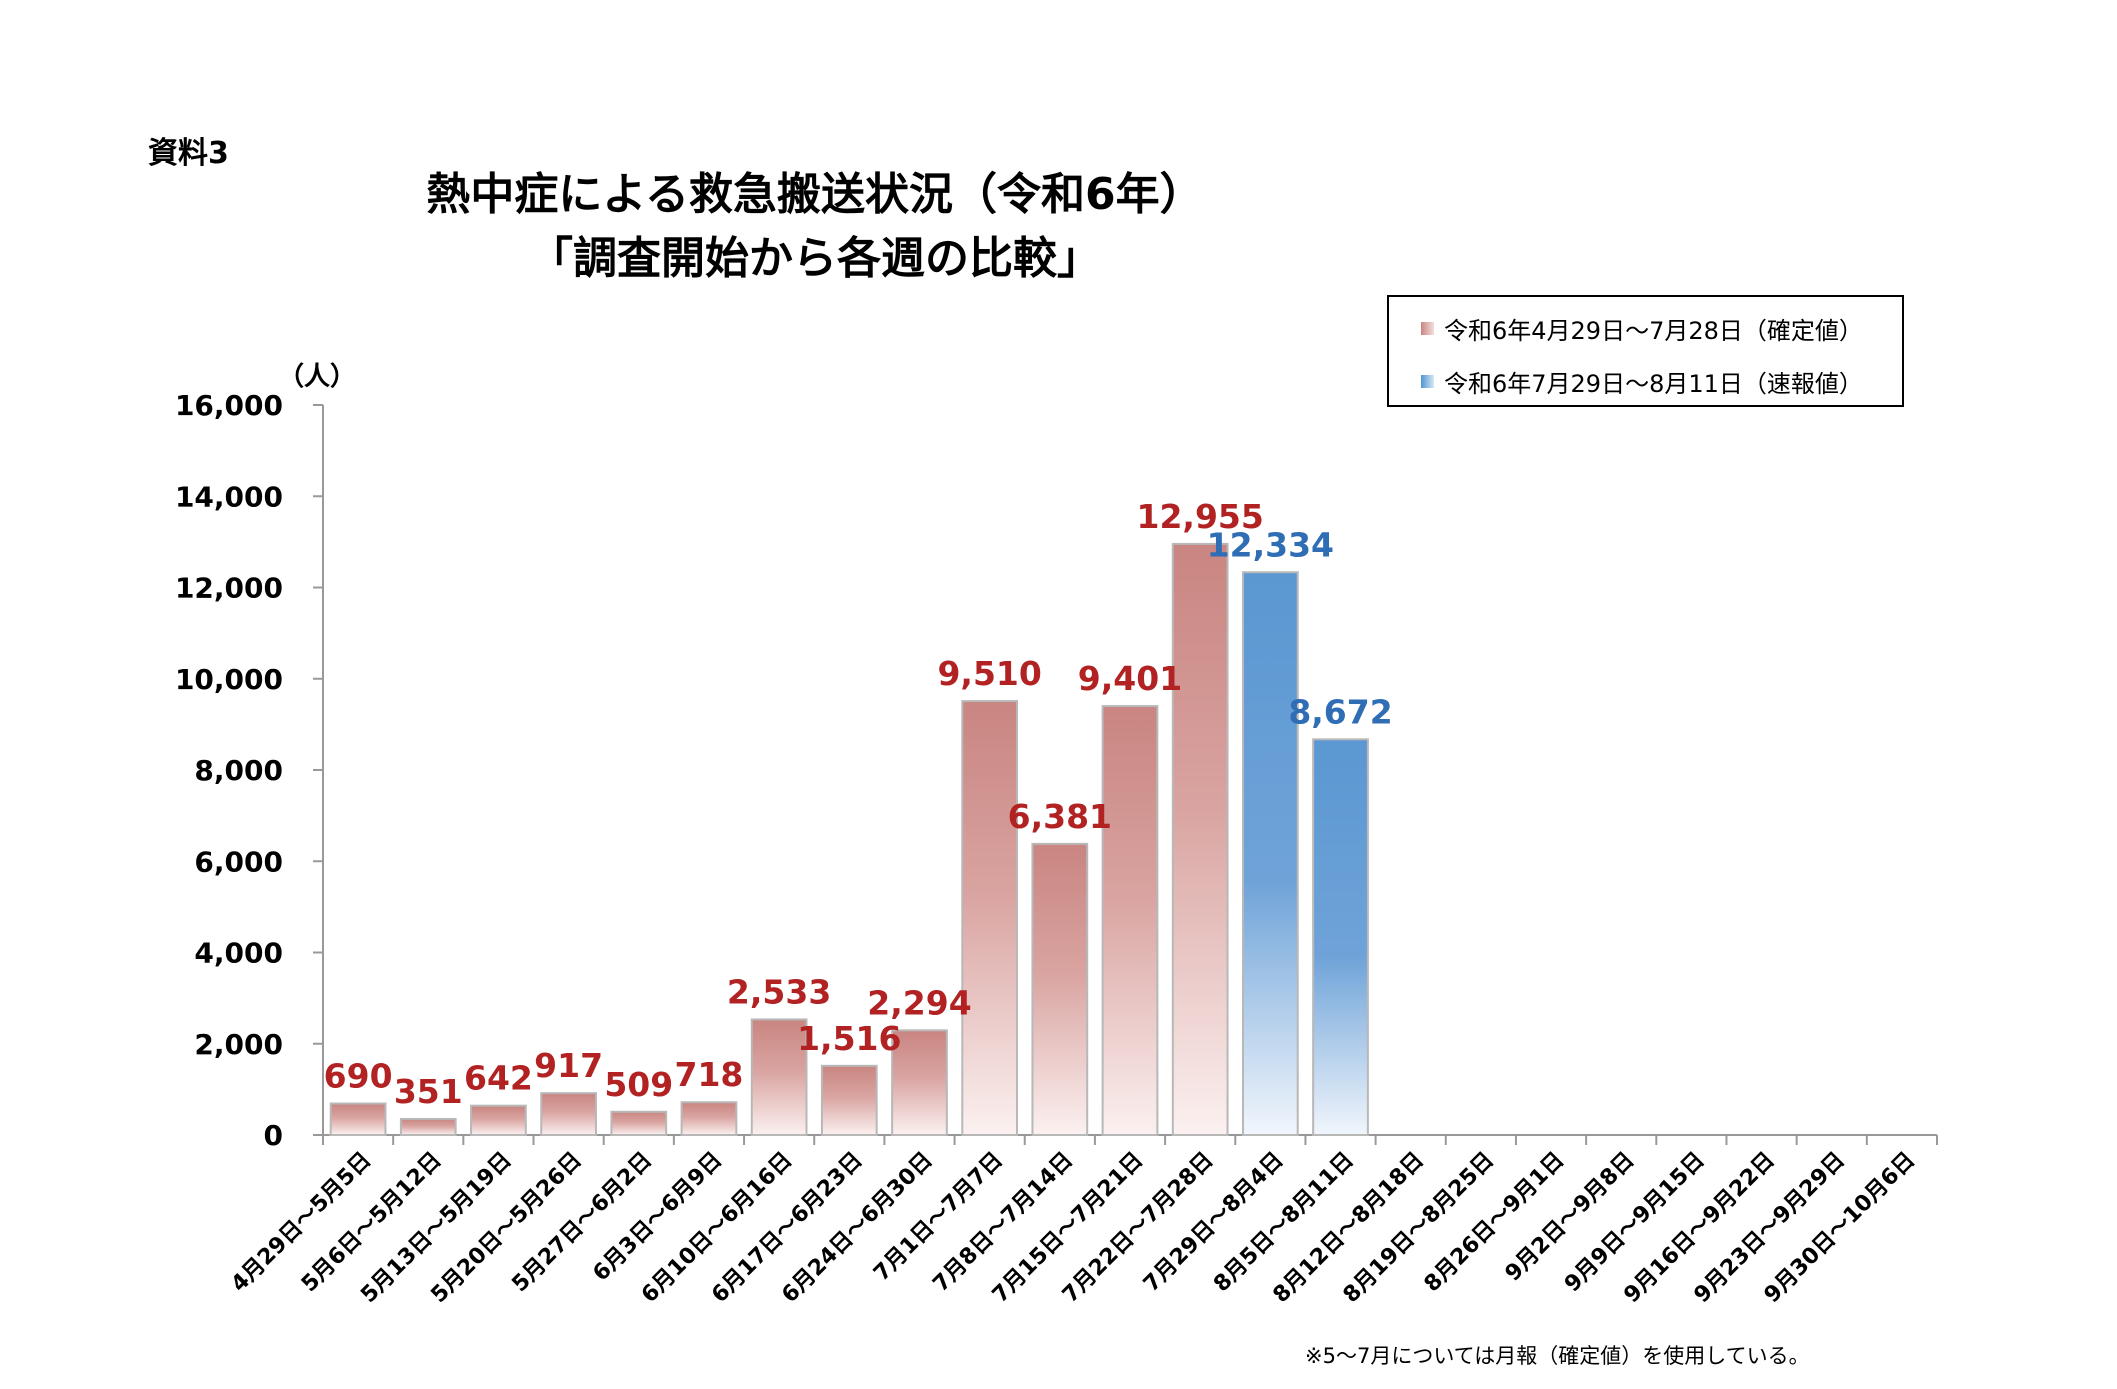  What do you see at coordinates (779, 991) in the screenshot?
I see `data-label: 2,533` at bounding box center [779, 991].